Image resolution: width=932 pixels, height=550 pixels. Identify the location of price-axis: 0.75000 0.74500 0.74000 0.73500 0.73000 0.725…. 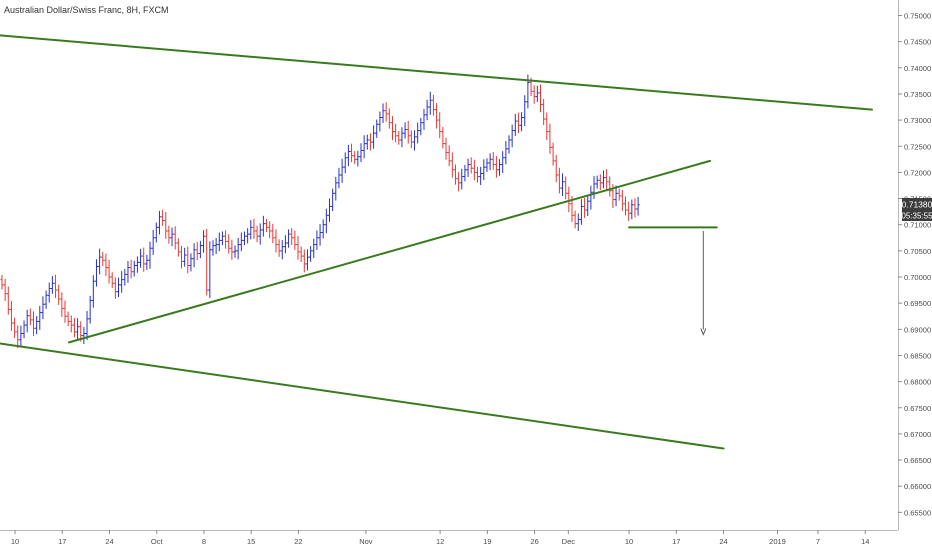
(914, 265).